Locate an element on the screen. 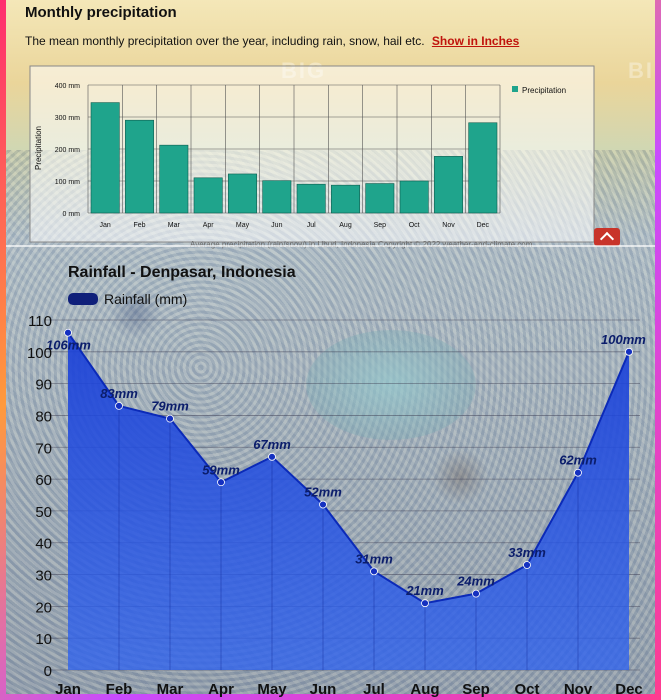 This screenshot has height=700, width=661. y-tick-label: 400 mm is located at coordinates (67, 86).